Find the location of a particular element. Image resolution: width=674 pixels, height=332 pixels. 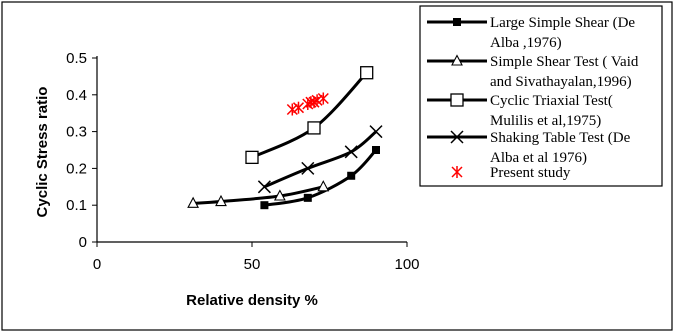

y-tick-label: 0.2 is located at coordinates (76, 168).